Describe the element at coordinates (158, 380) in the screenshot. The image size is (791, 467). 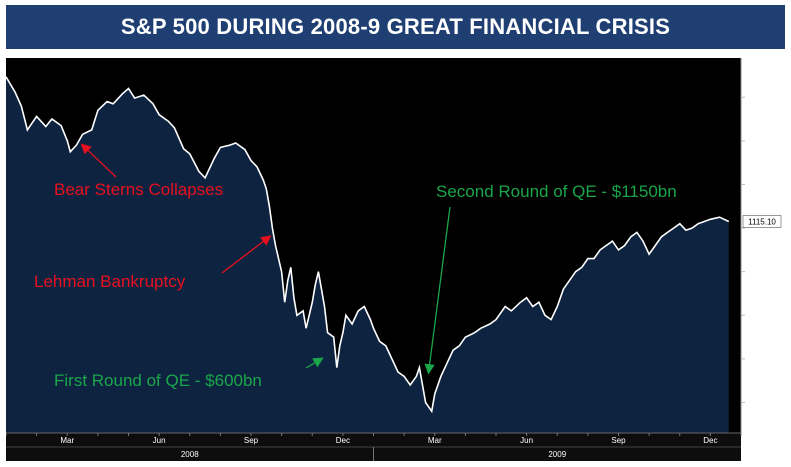
I see `annotation-label: First Round of QE - $600bn` at that location.